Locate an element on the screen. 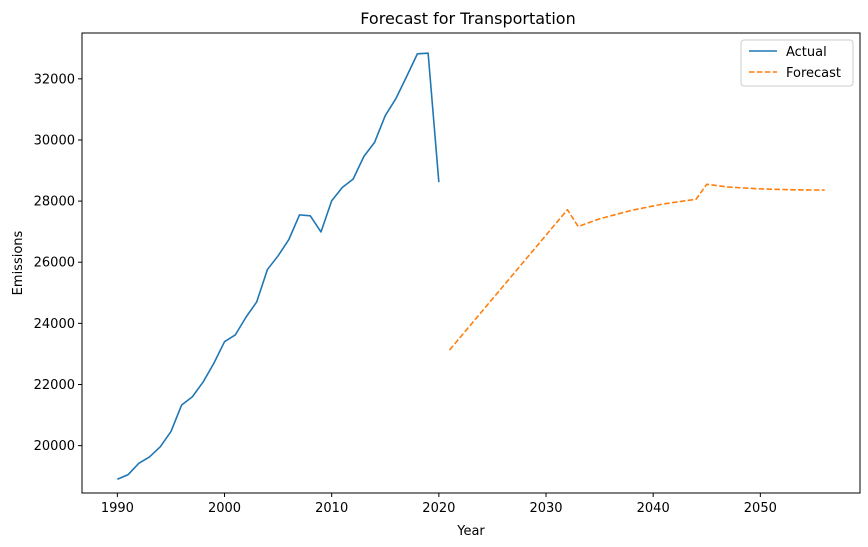 The width and height of the screenshot is (868, 547). x-tick-label: 2000 is located at coordinates (224, 508).